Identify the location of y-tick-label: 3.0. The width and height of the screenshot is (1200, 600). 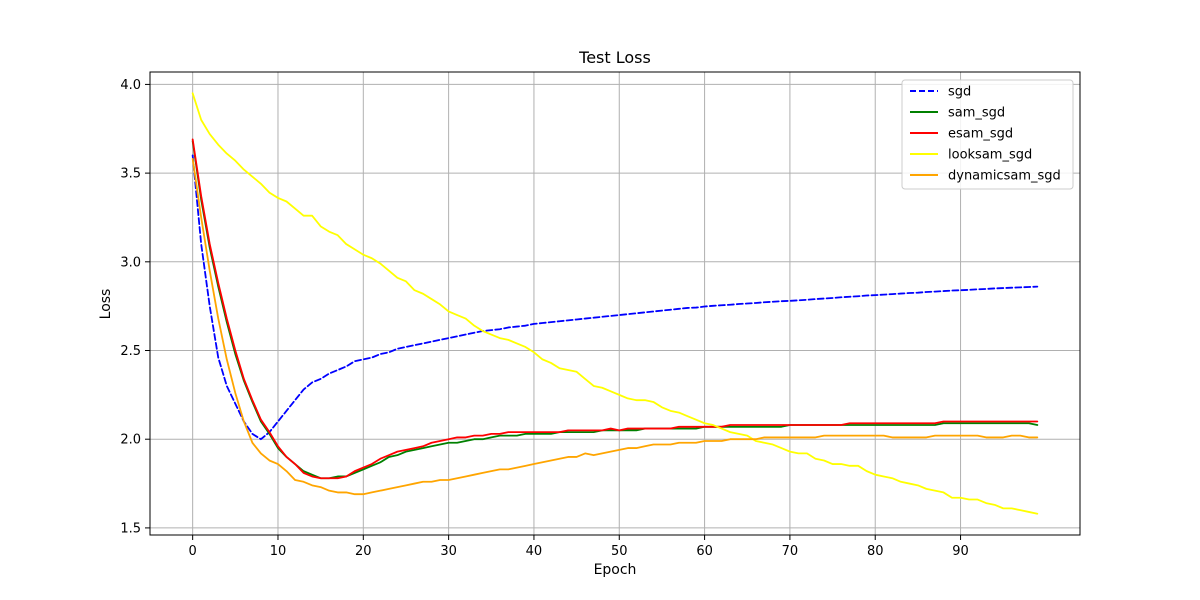
(130, 262).